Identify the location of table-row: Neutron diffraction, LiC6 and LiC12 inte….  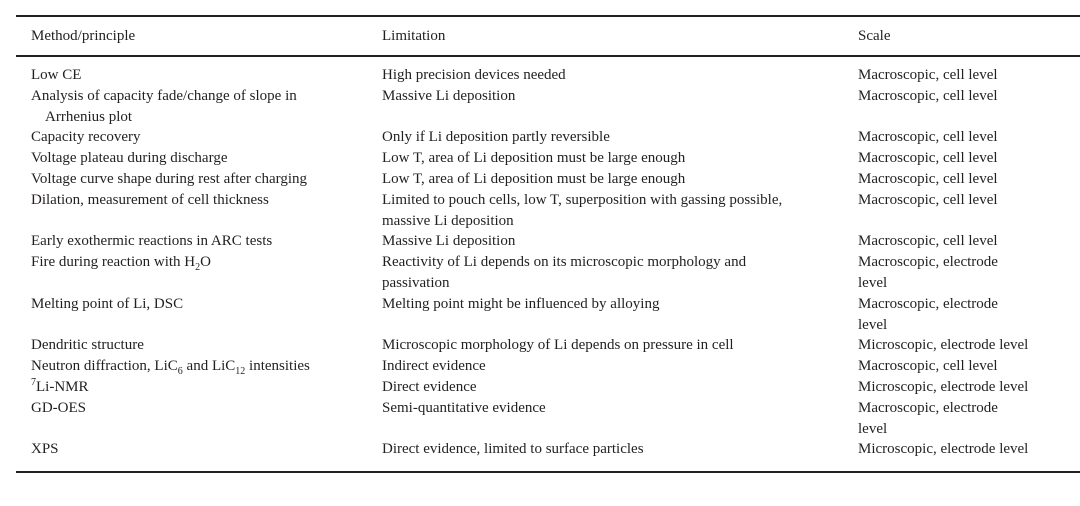
(548, 366).